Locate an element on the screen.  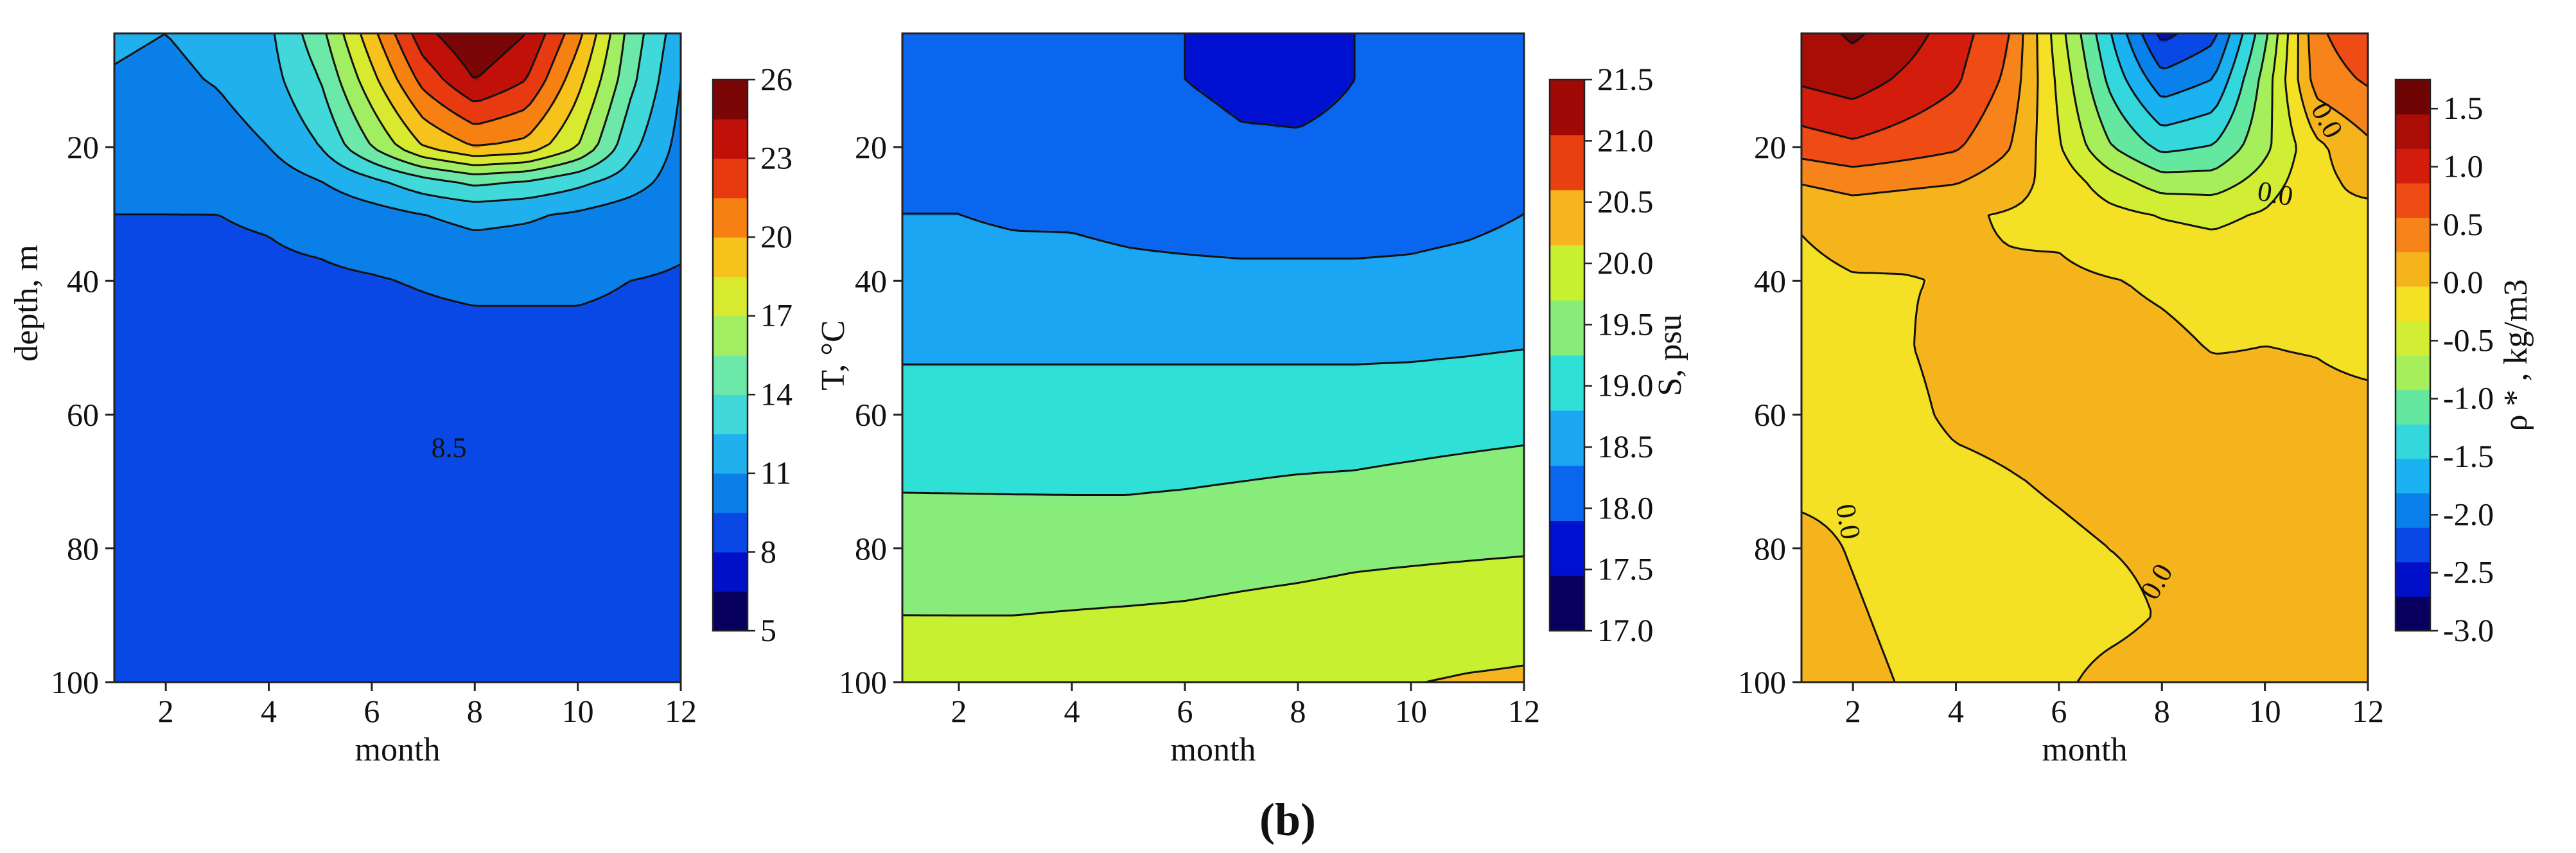
colorbar-frame is located at coordinates (1567, 355).